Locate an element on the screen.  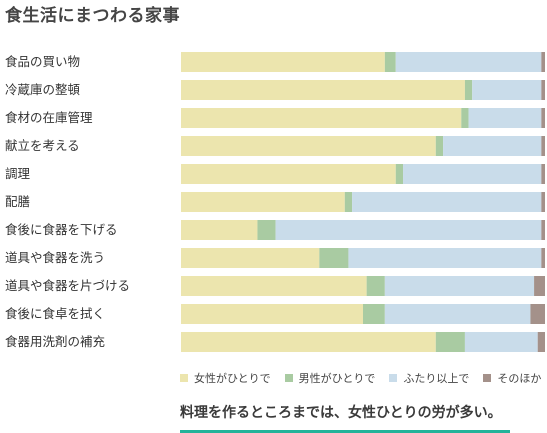
legend-label: 女性がひとりで is located at coordinates (232, 378).